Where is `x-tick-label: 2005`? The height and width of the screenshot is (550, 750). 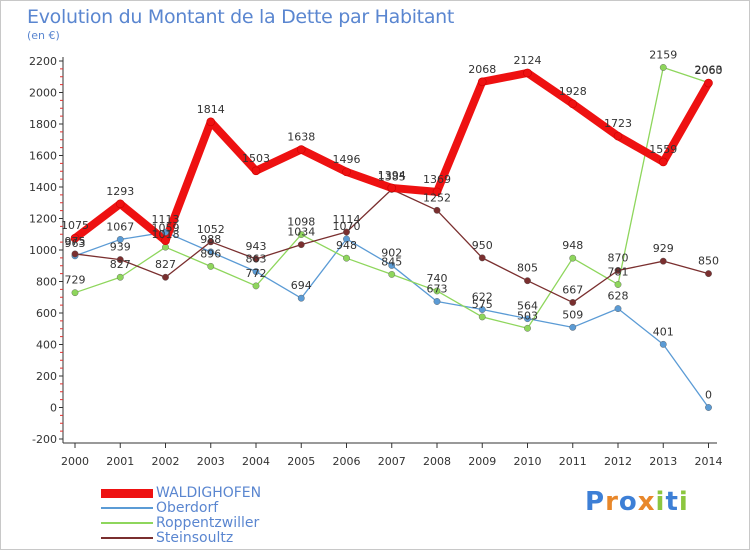 x-tick-label: 2005 is located at coordinates (301, 461).